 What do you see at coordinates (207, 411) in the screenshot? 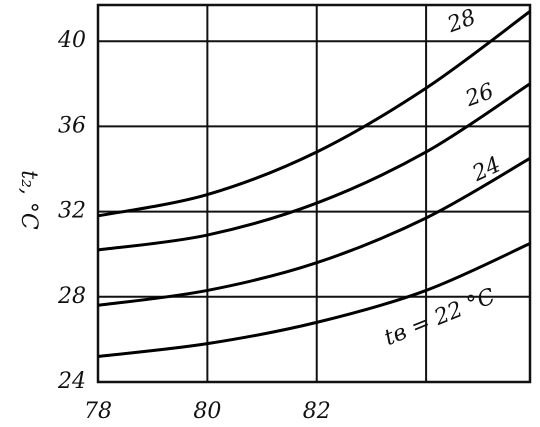
I see `x-tick-label: 80` at bounding box center [207, 411].